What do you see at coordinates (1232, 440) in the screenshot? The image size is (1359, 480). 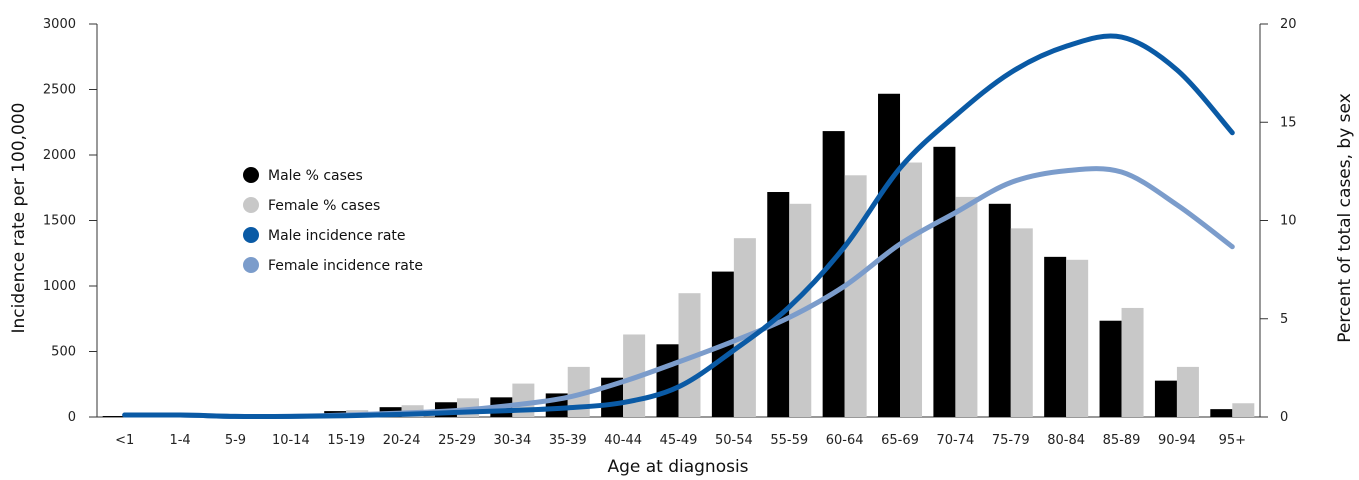 I see `x-tick-label: 95+` at bounding box center [1232, 440].